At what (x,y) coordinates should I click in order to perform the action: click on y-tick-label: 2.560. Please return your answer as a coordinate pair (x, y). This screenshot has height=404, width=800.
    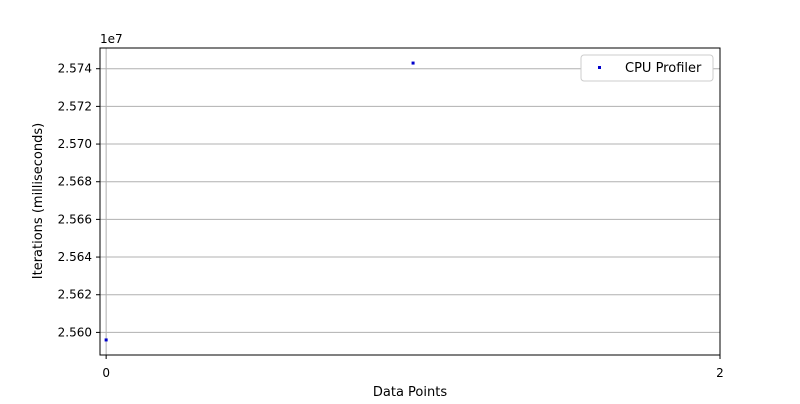
    Looking at the image, I should click on (75, 332).